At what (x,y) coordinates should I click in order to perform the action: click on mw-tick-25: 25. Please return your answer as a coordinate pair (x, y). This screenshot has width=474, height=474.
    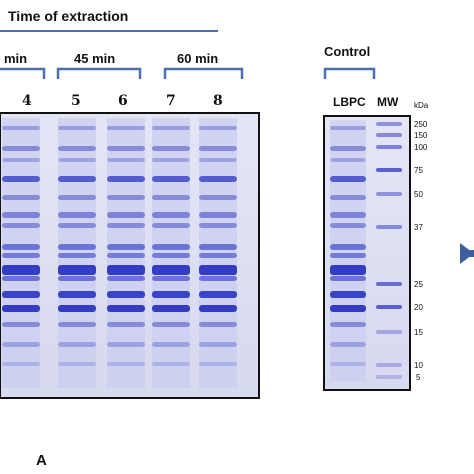
    Looking at the image, I should click on (418, 284).